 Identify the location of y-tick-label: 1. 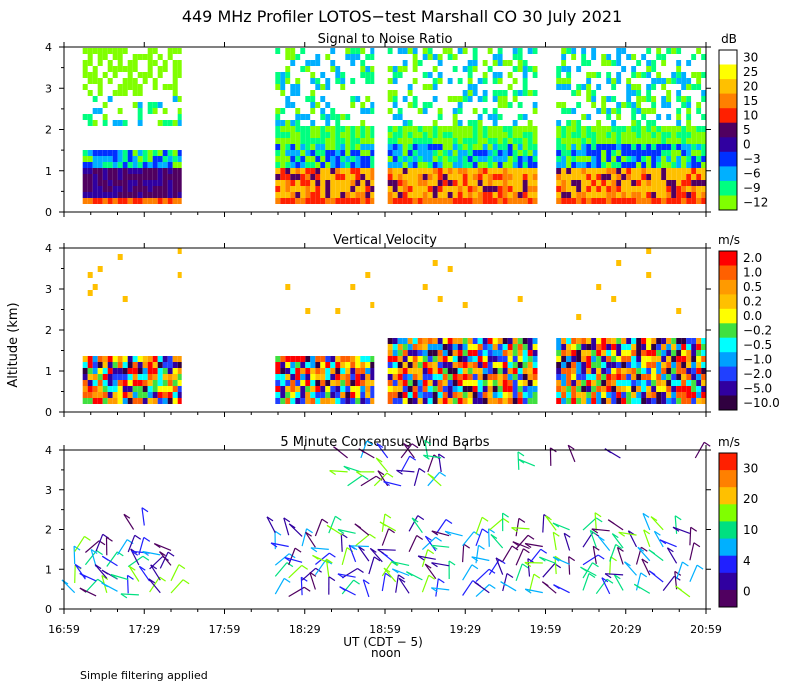
(48, 371).